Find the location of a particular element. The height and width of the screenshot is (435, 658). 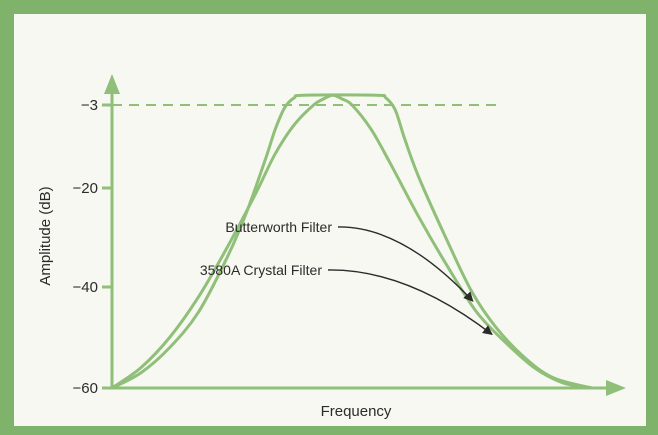

x-axis-title: Frequency is located at coordinates (356, 411).